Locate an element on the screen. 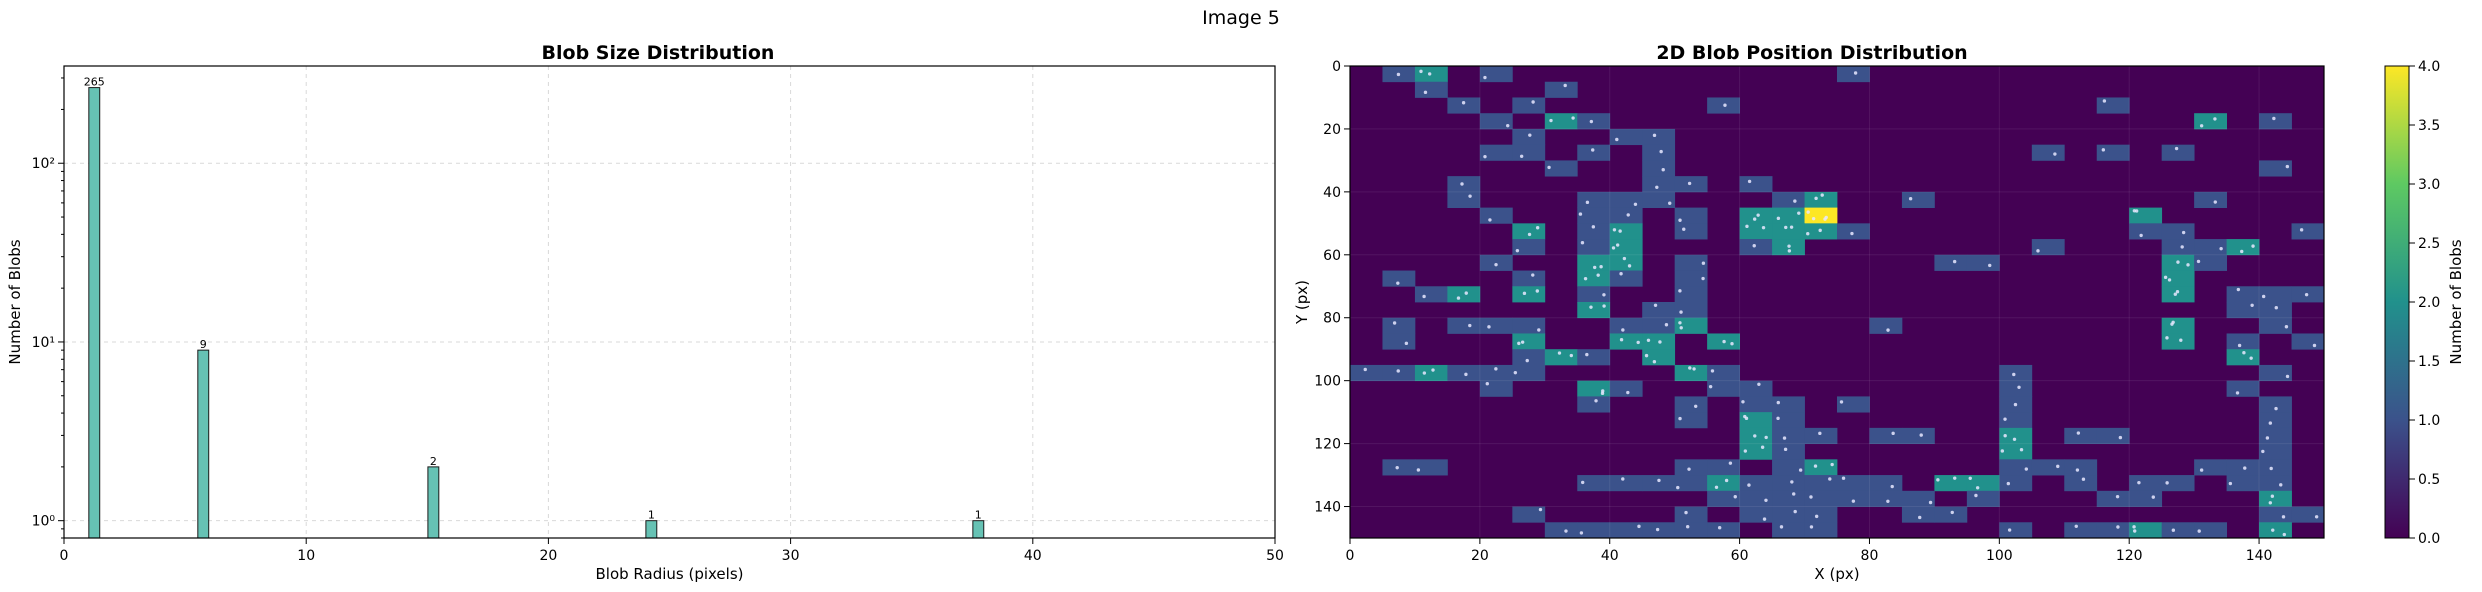 This screenshot has height=592, width=2482. blob-position-x-axis-label: X (px) is located at coordinates (1836, 574).